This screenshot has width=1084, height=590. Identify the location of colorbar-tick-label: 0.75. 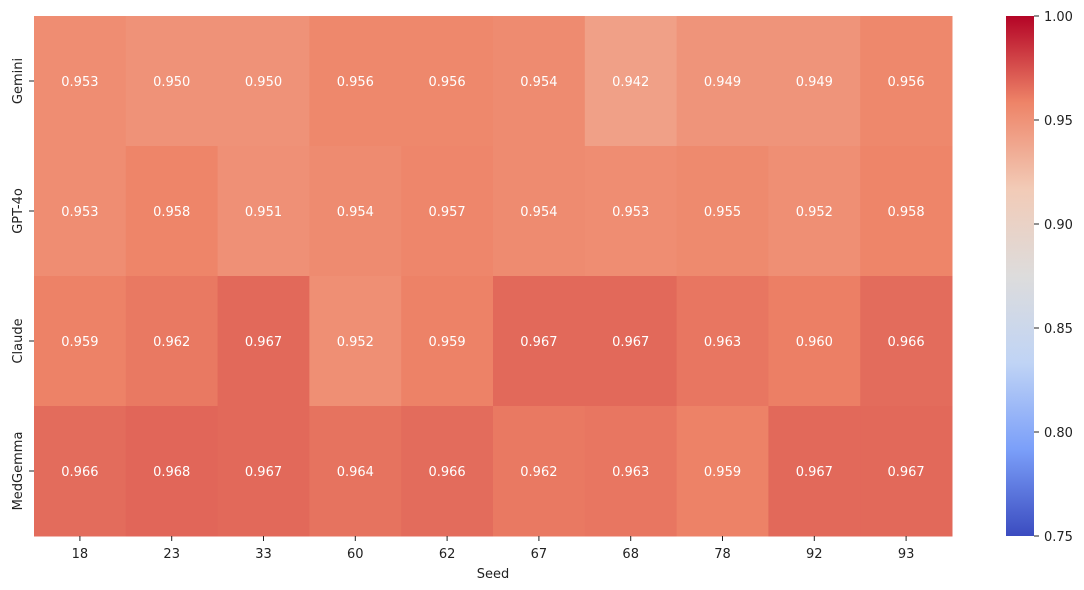
(1058, 537).